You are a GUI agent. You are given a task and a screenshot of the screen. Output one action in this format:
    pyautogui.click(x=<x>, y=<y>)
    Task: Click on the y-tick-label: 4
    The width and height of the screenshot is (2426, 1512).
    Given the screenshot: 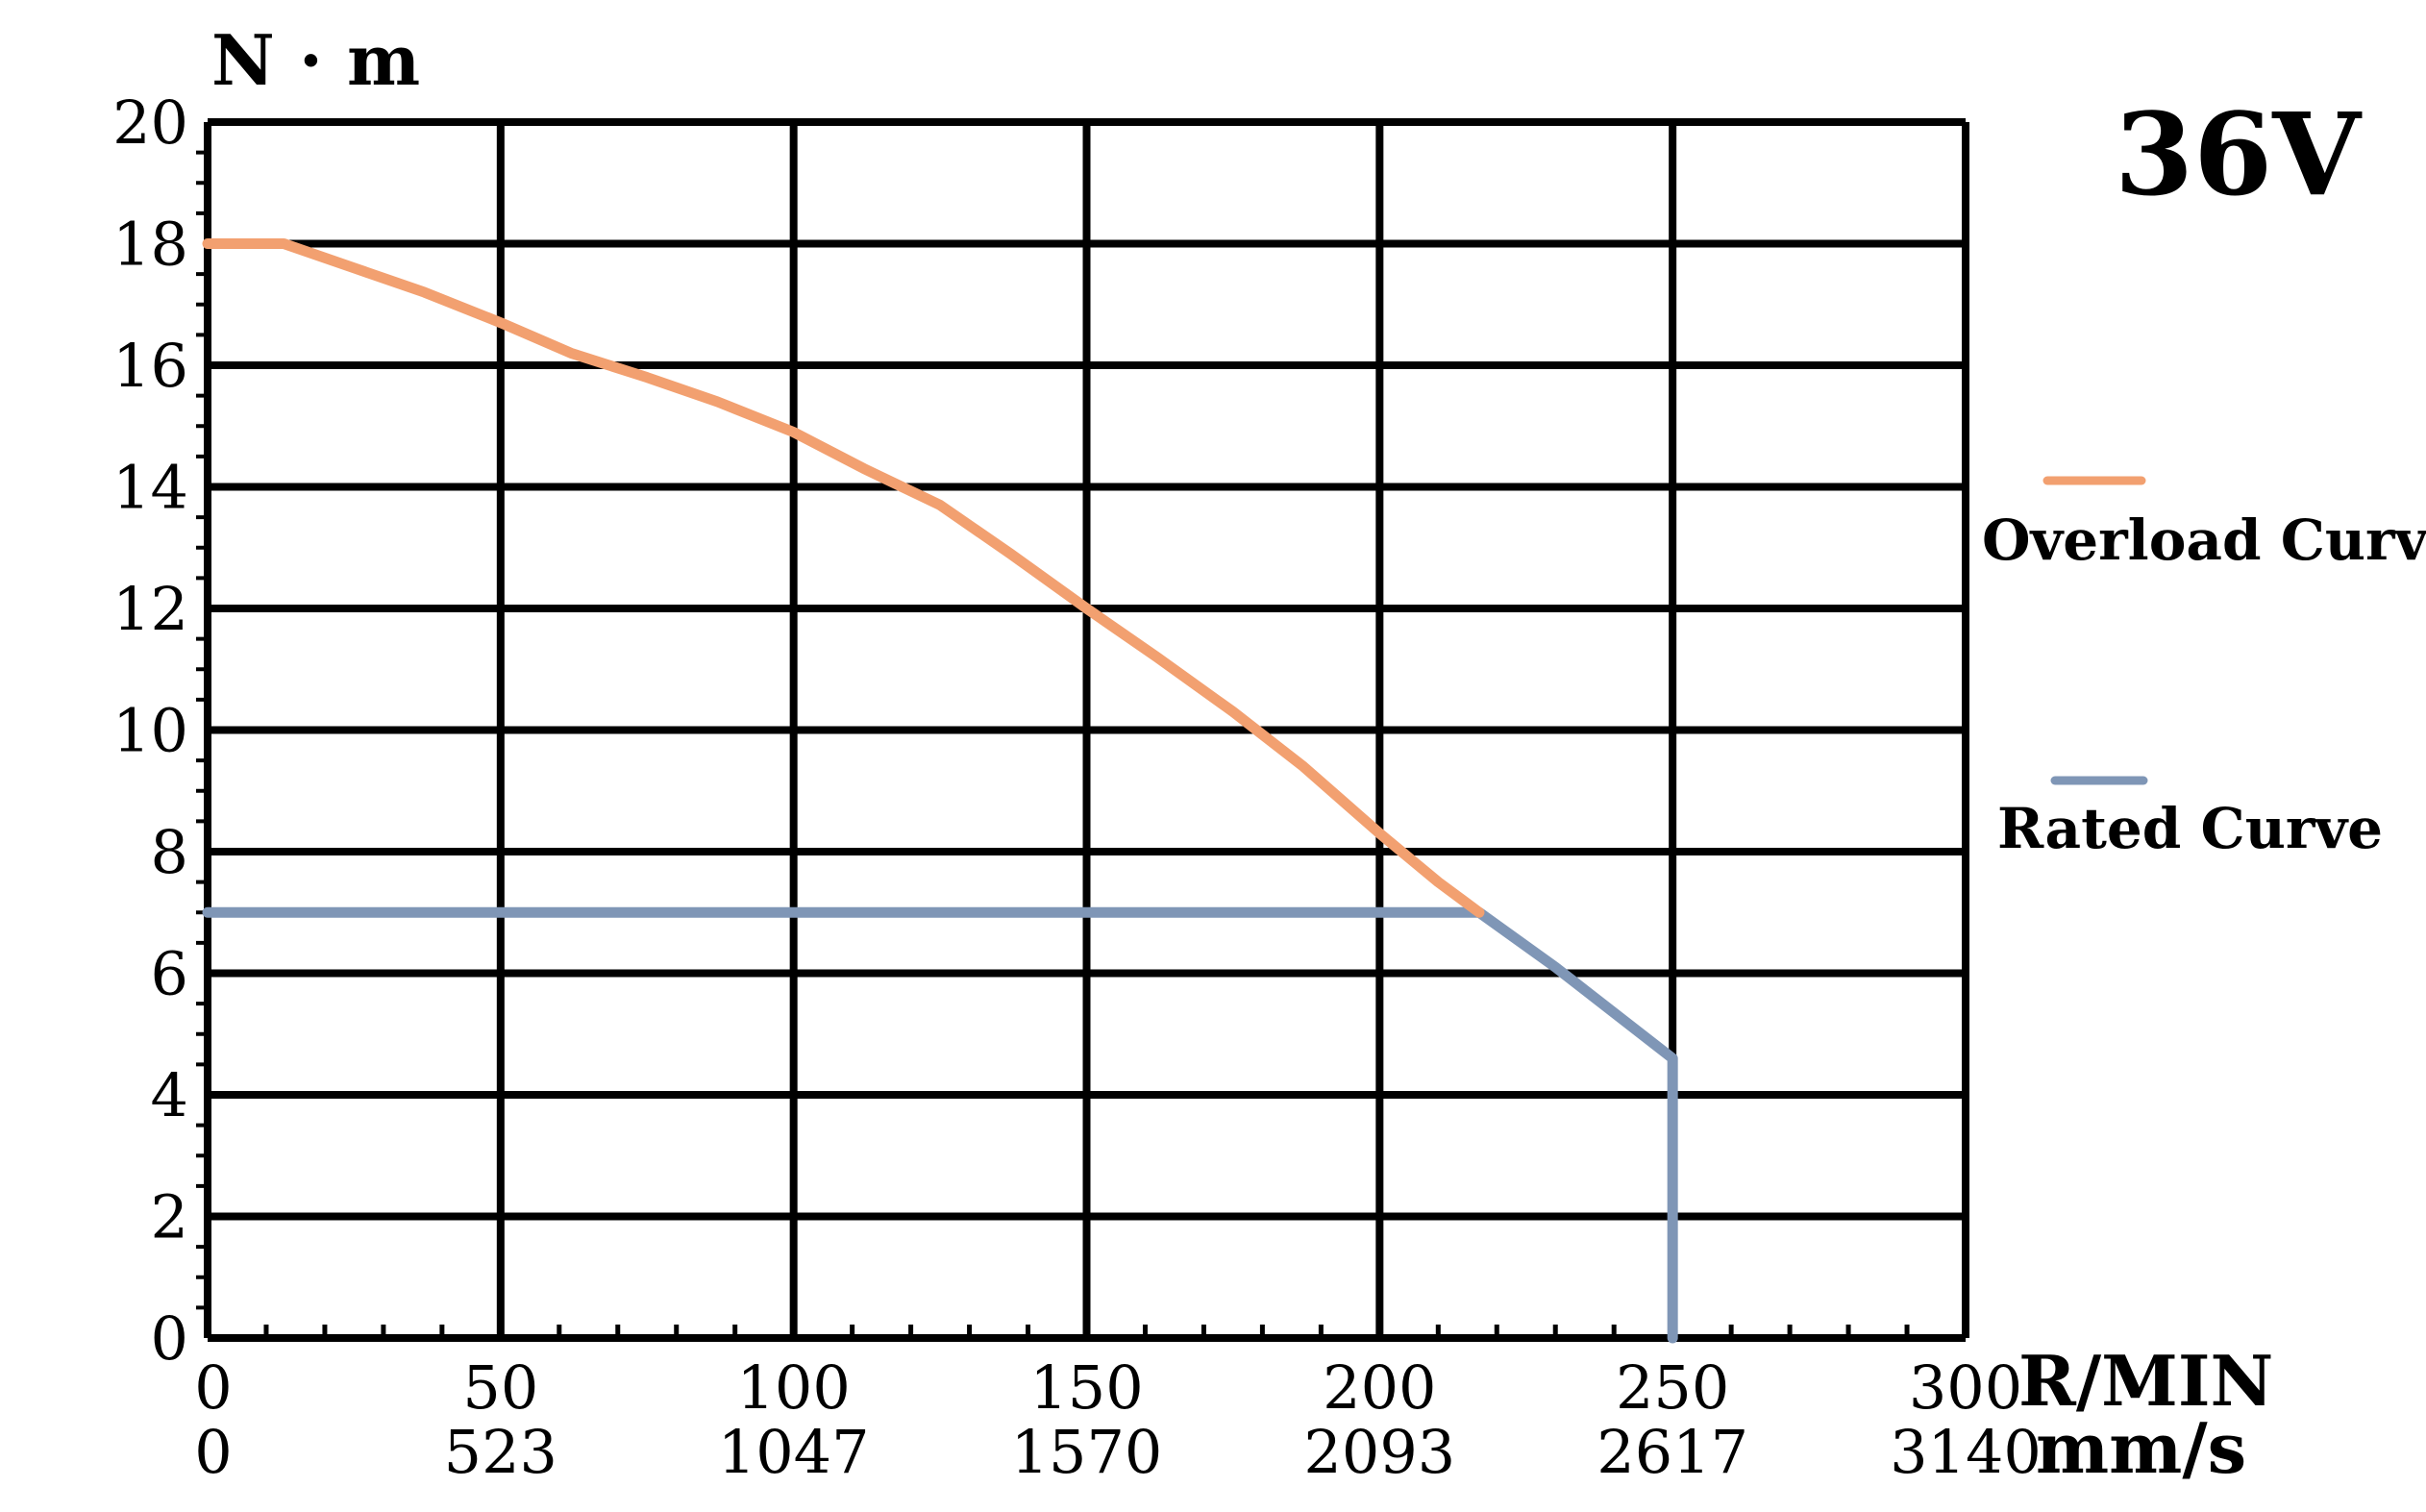 What is the action you would take?
    pyautogui.click(x=169, y=1095)
    